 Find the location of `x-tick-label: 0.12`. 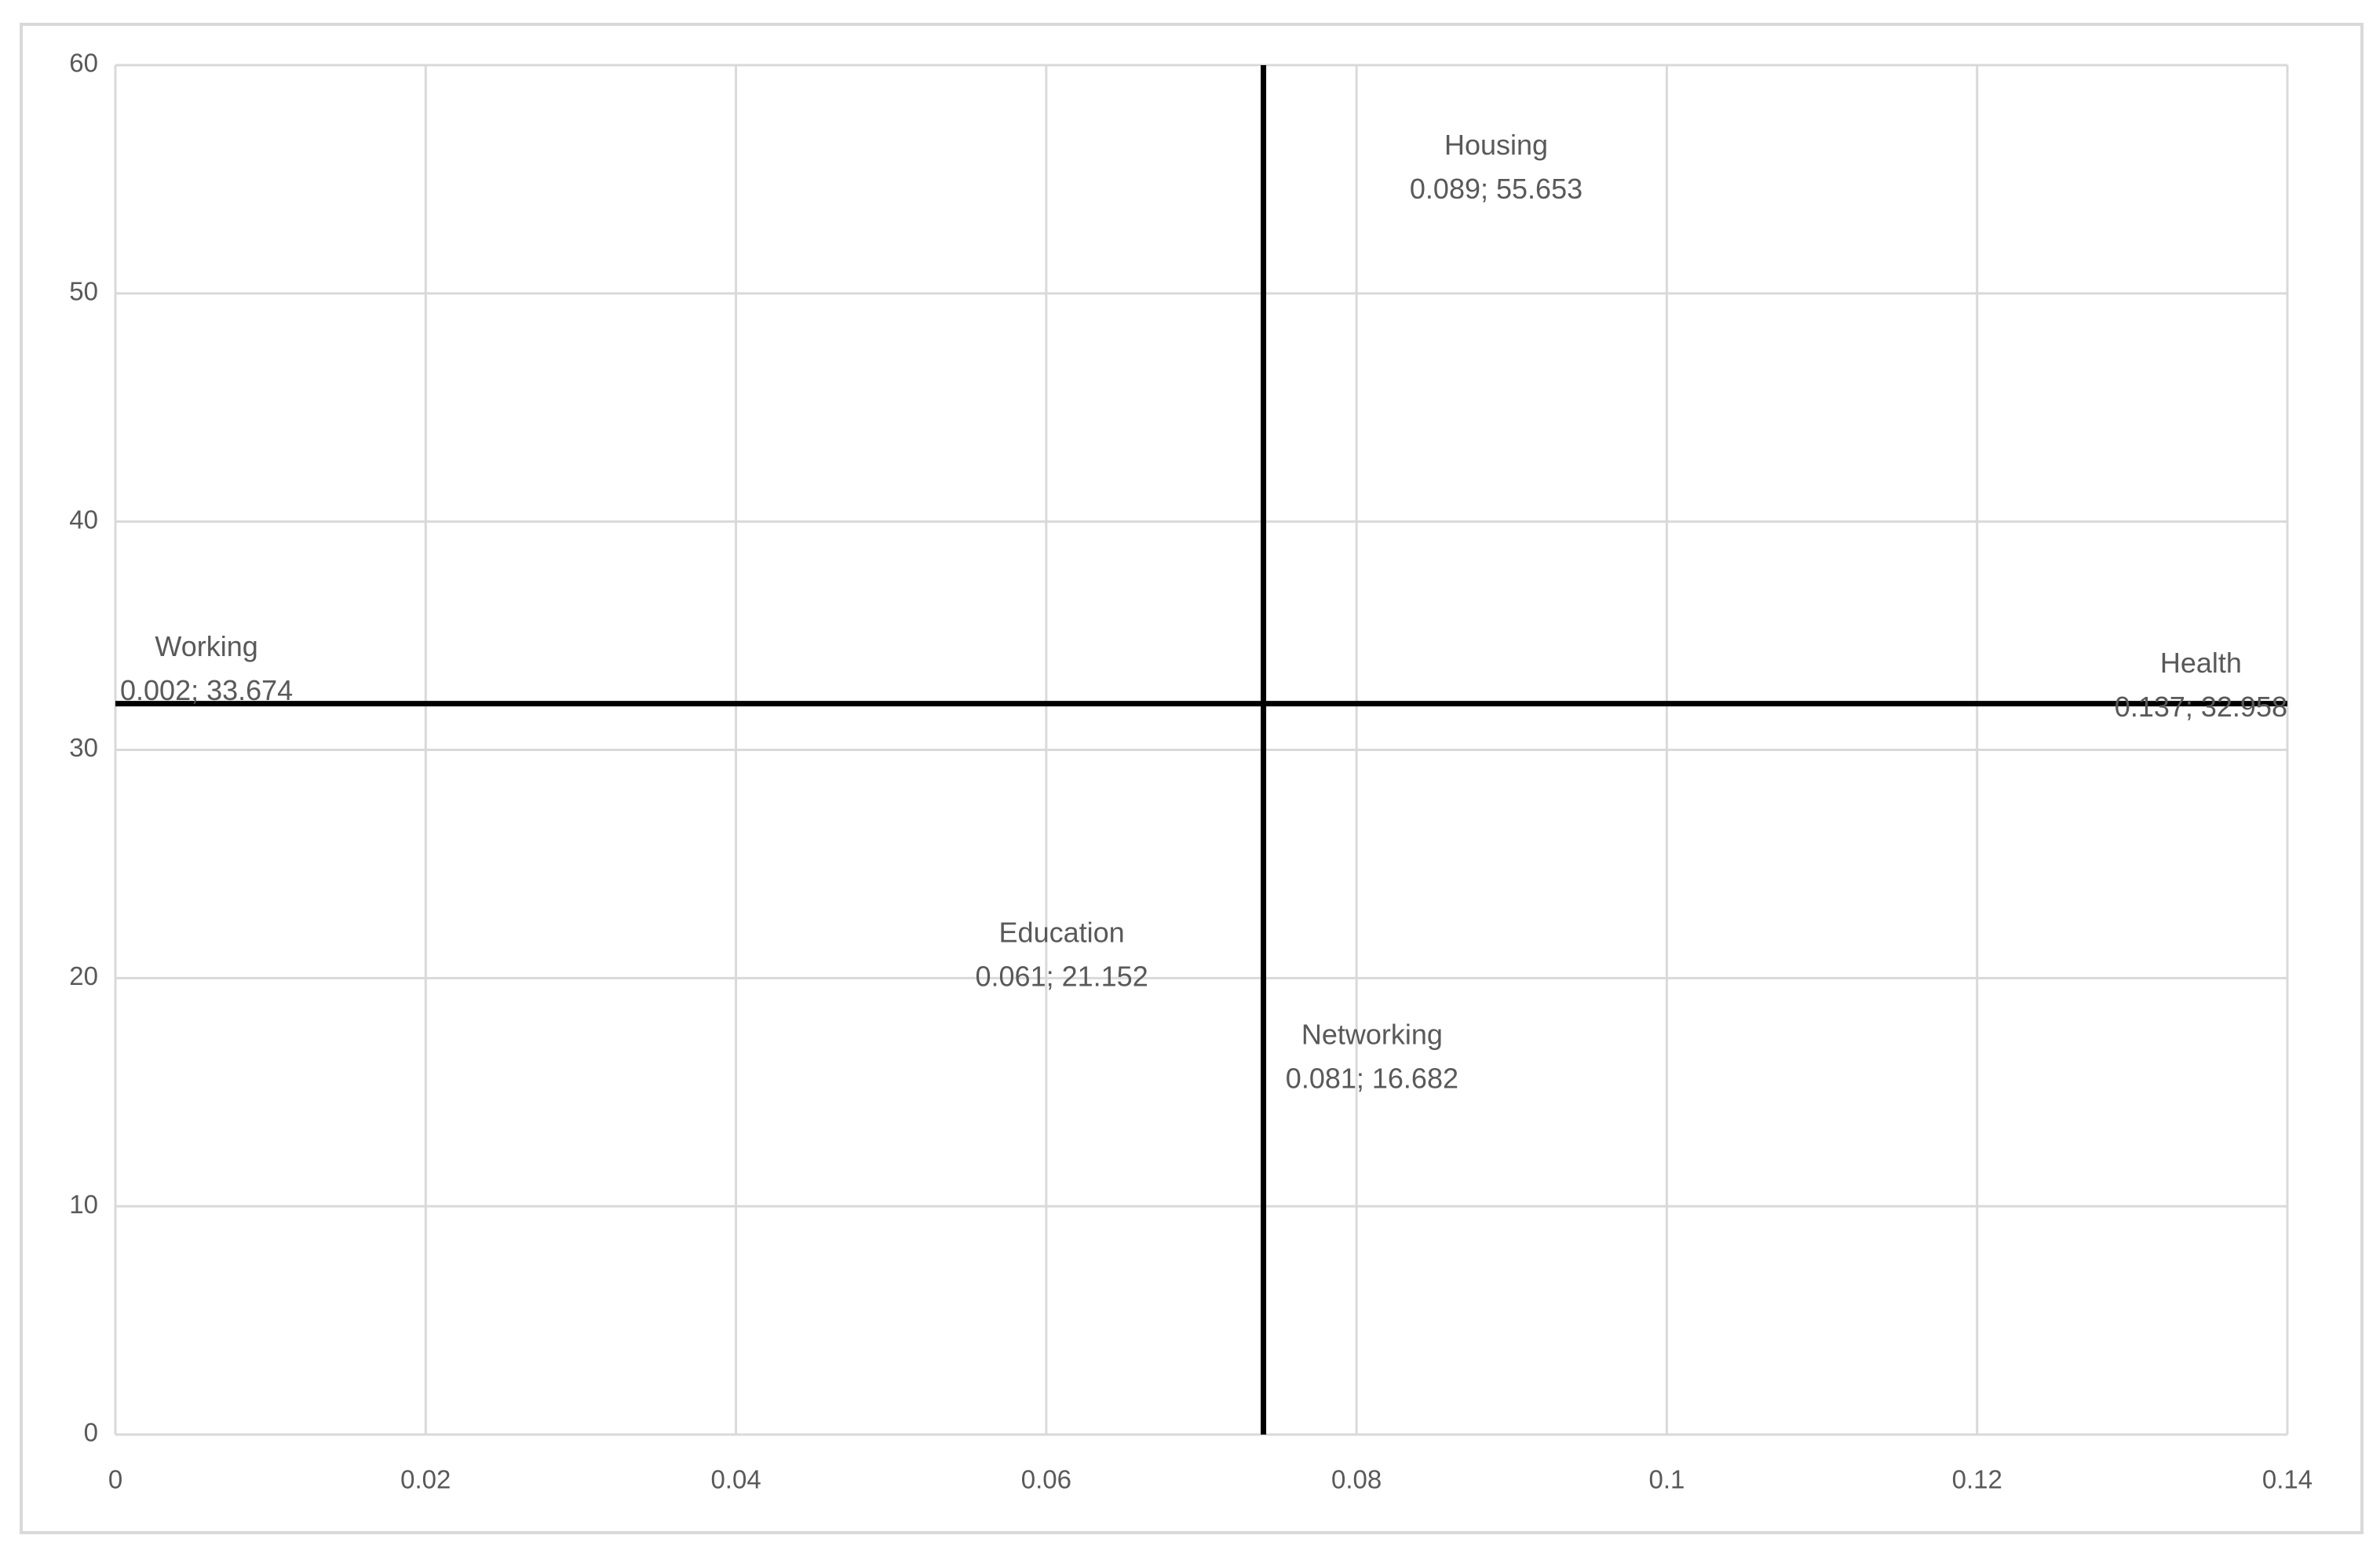

x-tick-label: 0.12 is located at coordinates (1977, 1480).